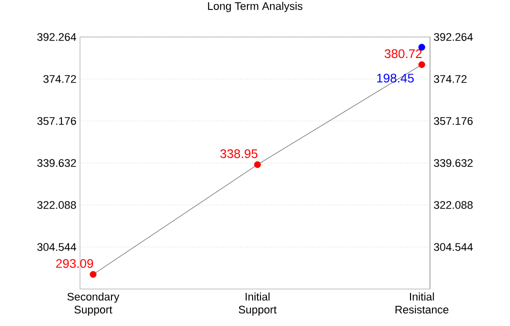 Image resolution: width=510 pixels, height=326 pixels. What do you see at coordinates (453, 247) in the screenshot?
I see `y2-tick-label: 304.544` at bounding box center [453, 247].